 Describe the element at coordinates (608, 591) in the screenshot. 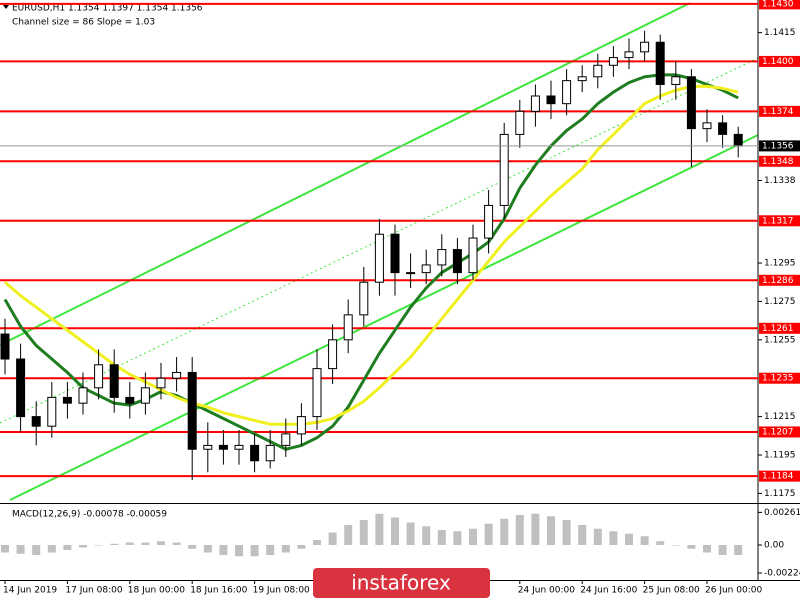

I see `x-tick-label: 24 Jun 16:00` at that location.